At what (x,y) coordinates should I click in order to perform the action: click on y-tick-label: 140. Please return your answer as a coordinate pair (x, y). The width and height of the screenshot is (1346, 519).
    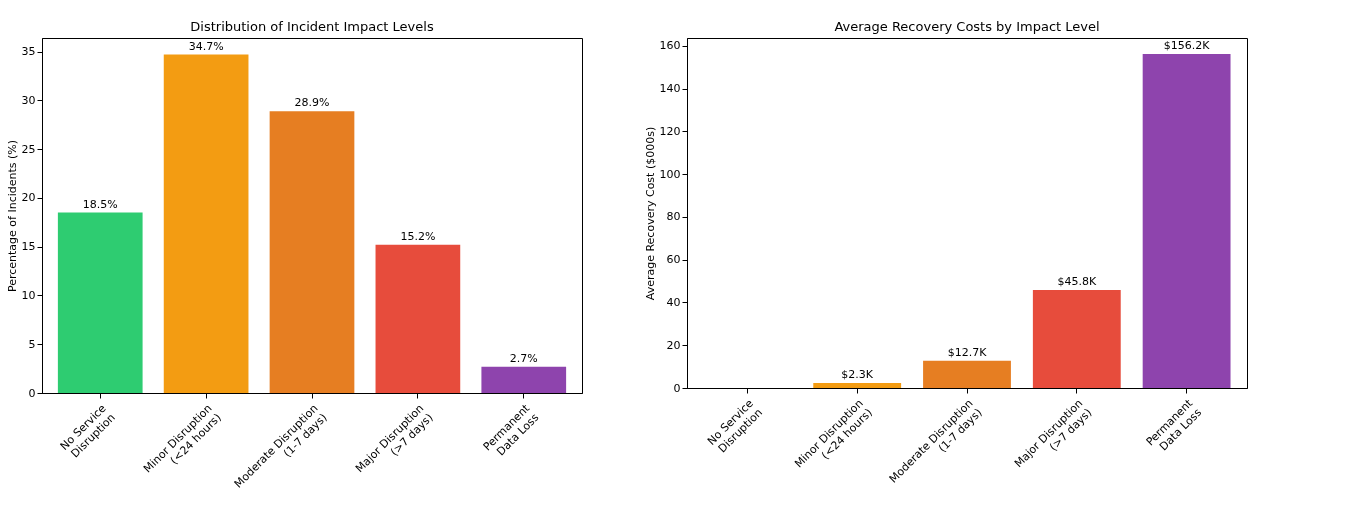
    Looking at the image, I should click on (670, 89).